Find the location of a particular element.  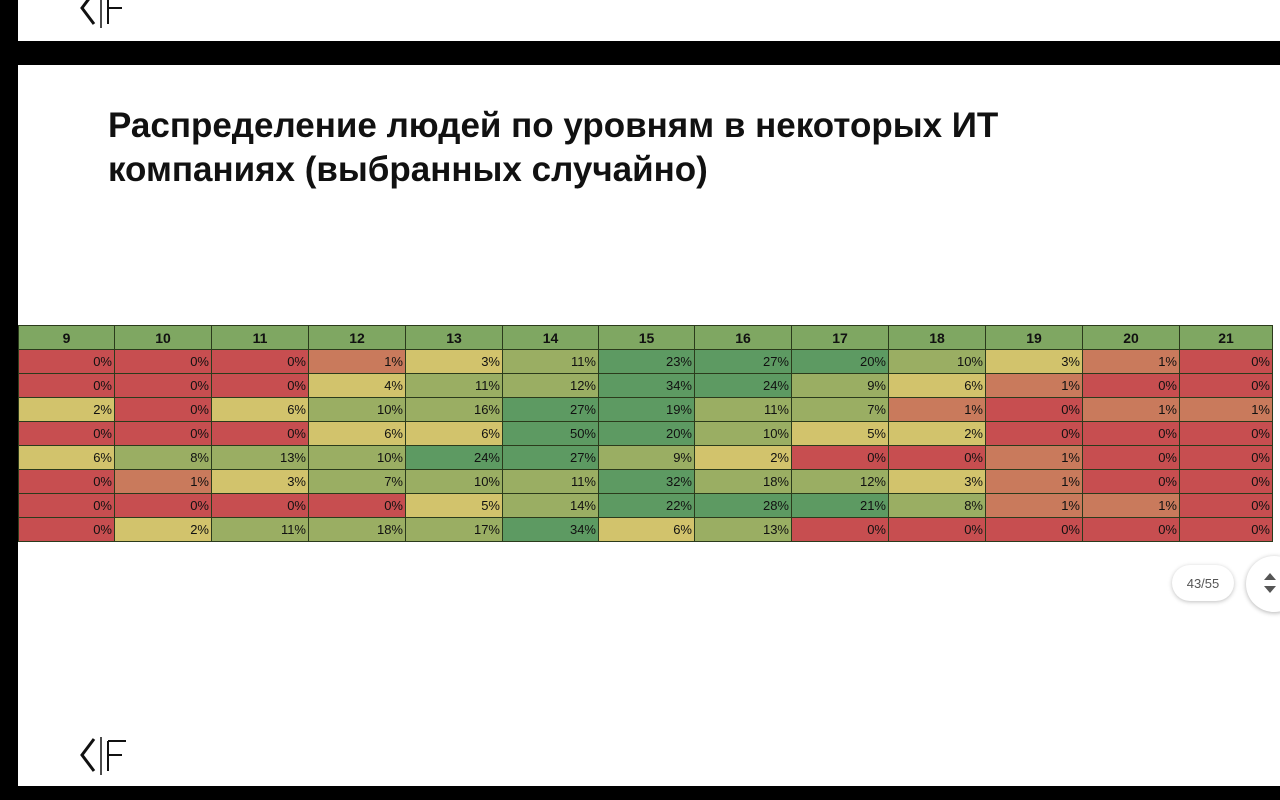

table-cell: 50% is located at coordinates (550, 433).